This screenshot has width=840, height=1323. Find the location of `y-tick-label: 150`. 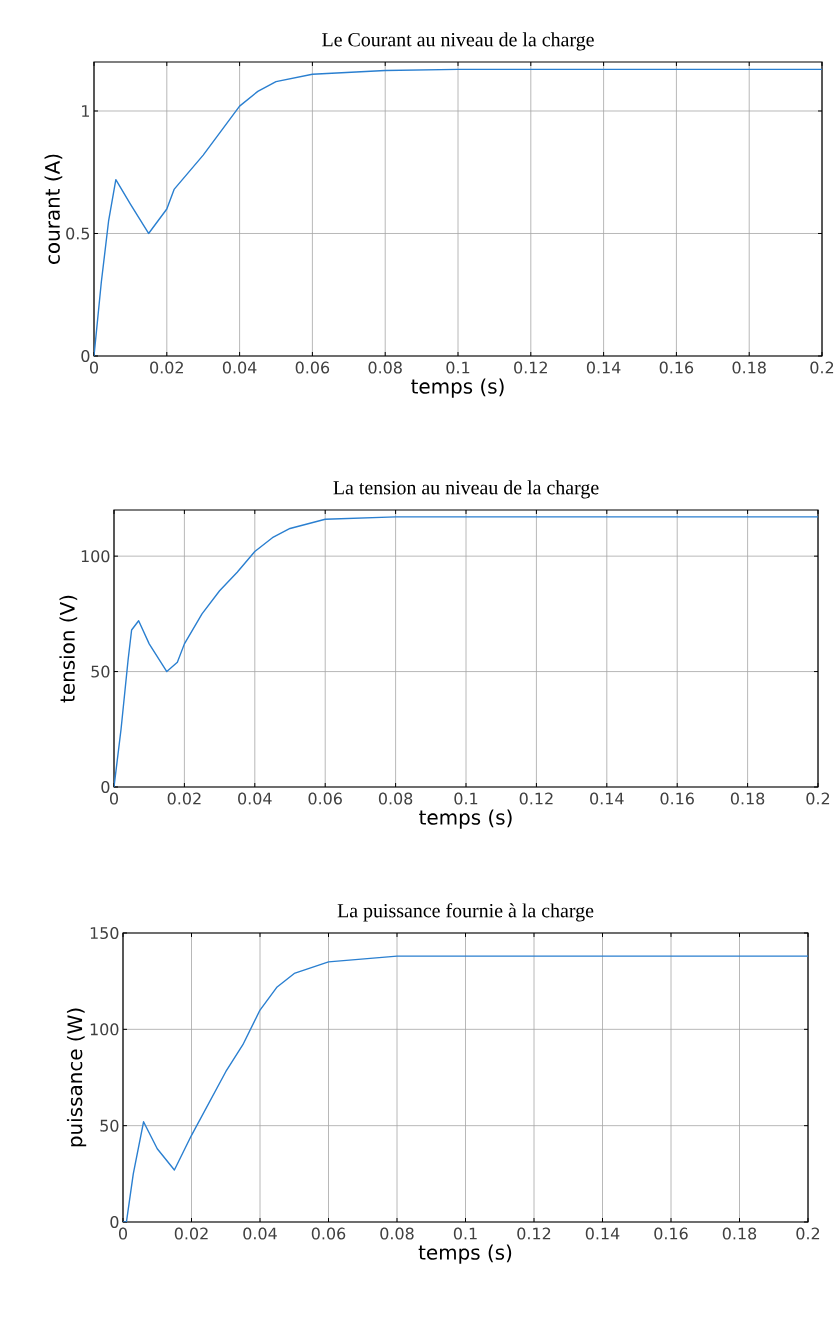

y-tick-label: 150 is located at coordinates (104, 933).